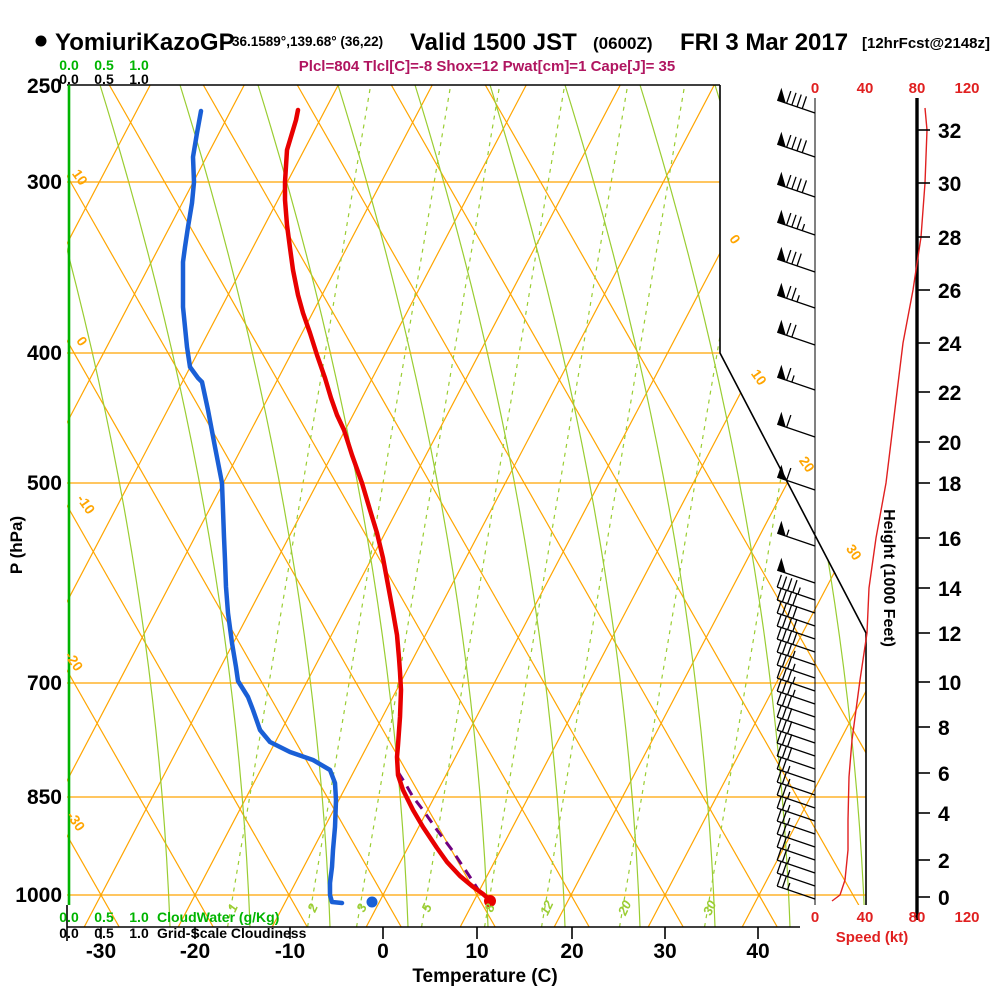  What do you see at coordinates (547, 907) in the screenshot?
I see `mixing-ratio-label: 12` at bounding box center [547, 907].